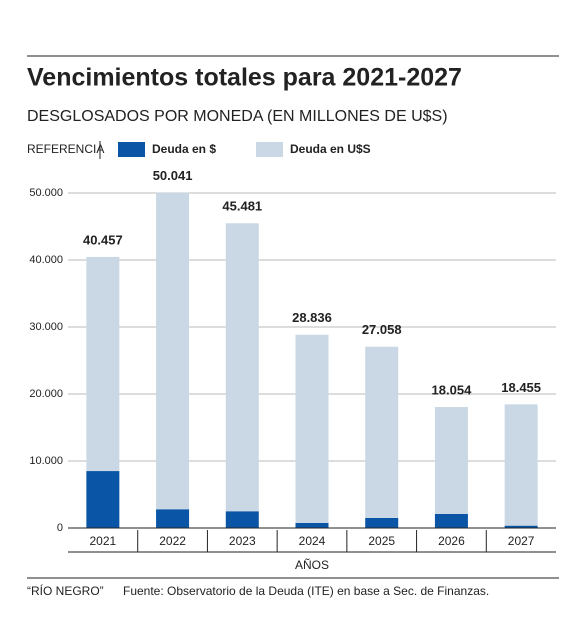 Image resolution: width=579 pixels, height=641 pixels. What do you see at coordinates (312, 565) in the screenshot?
I see `x-axis-label: AÑOS` at bounding box center [312, 565].